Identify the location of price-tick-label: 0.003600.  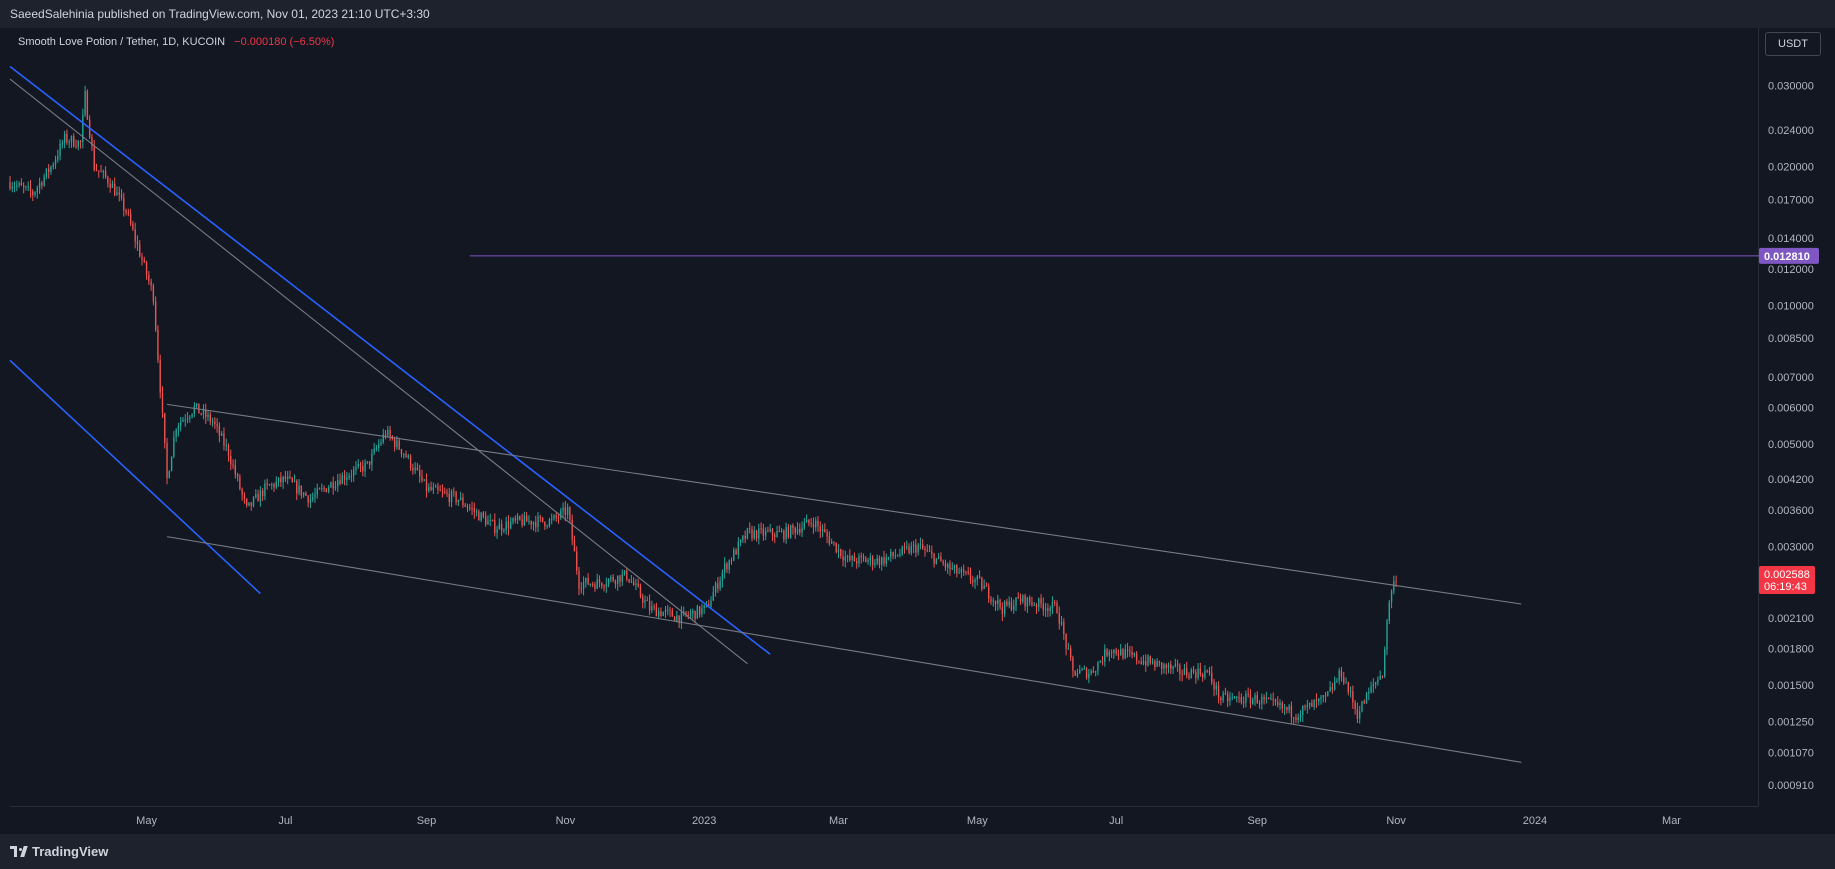
(1791, 511).